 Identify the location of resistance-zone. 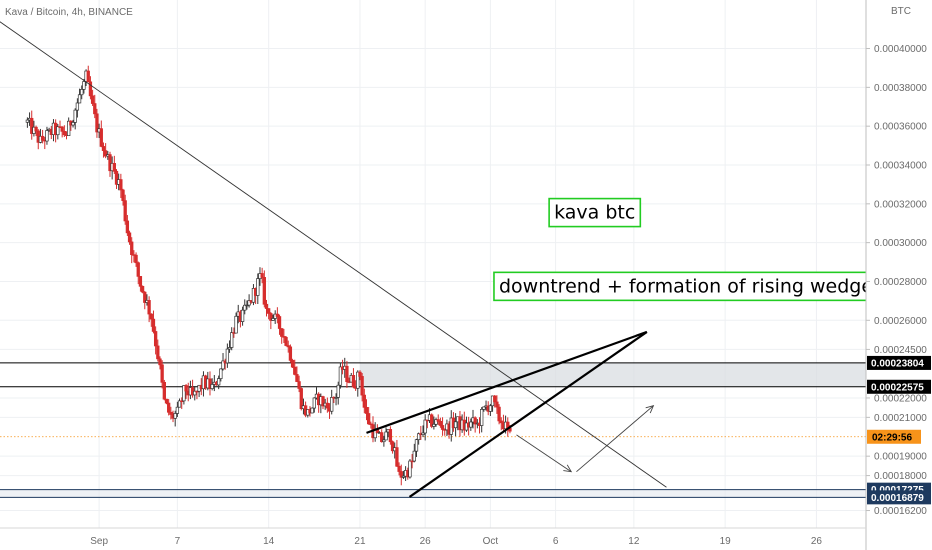
(612, 374).